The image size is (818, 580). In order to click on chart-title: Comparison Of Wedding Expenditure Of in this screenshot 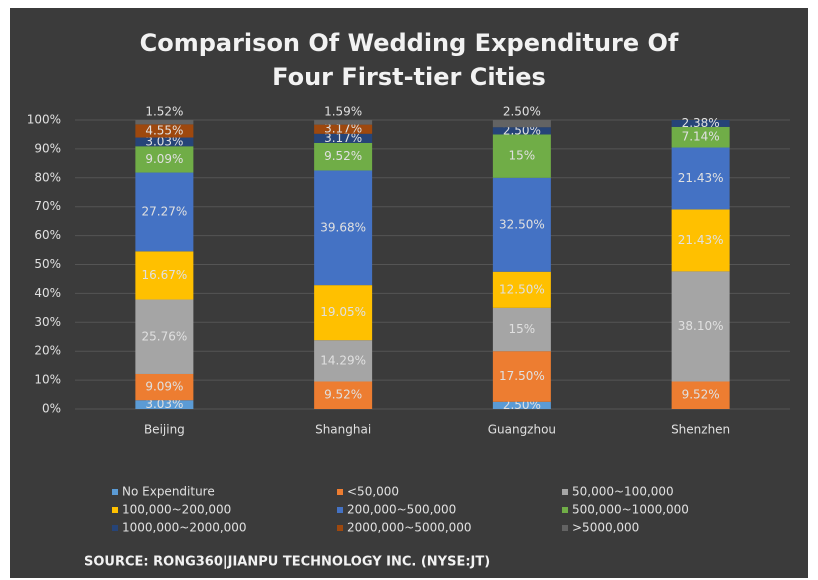, I will do `click(409, 43)`.